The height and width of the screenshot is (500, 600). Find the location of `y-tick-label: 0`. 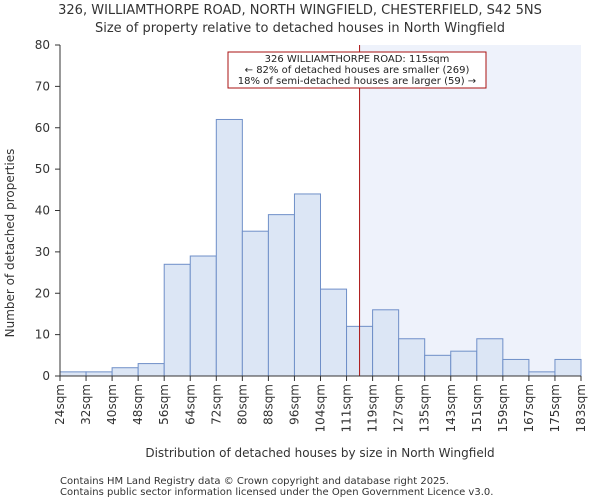

y-tick-label: 0 is located at coordinates (46, 376).